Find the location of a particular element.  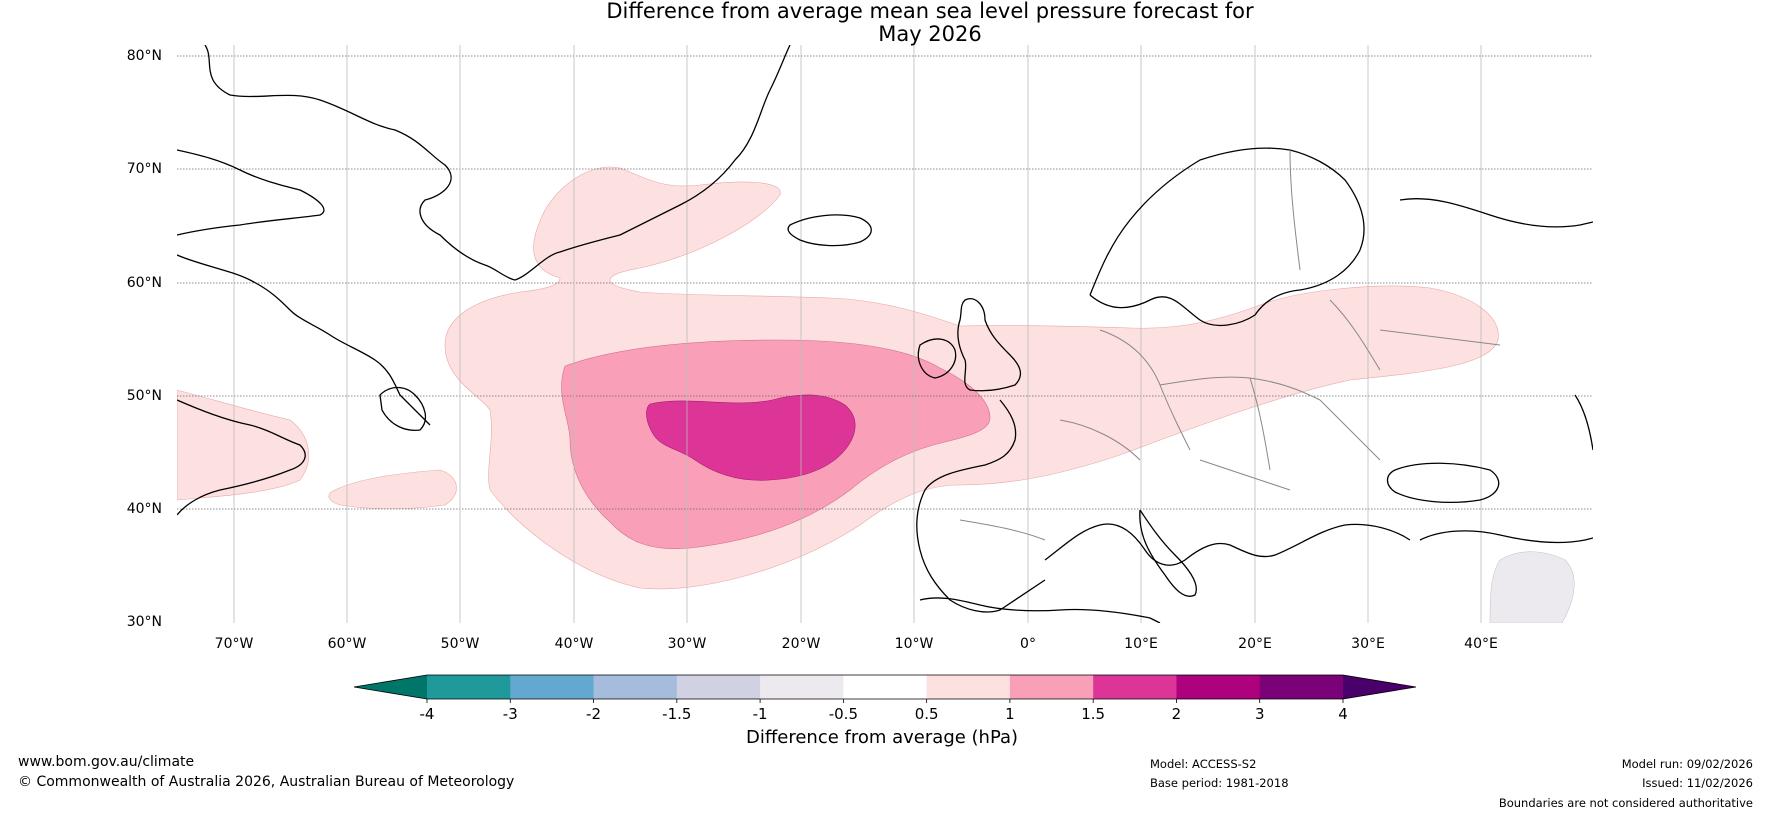

scandinavia-coast is located at coordinates (1227, 237).